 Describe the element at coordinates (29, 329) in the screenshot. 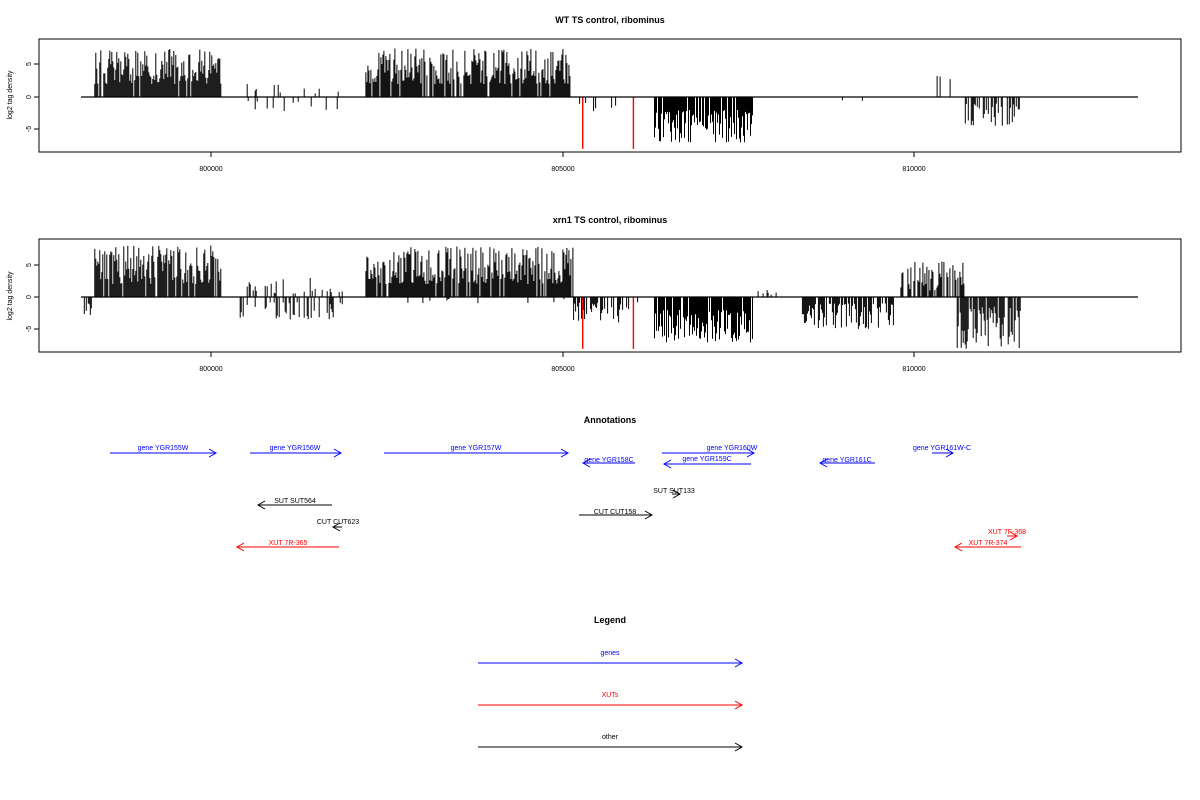

I see `bottom-ytick-label: -5` at that location.